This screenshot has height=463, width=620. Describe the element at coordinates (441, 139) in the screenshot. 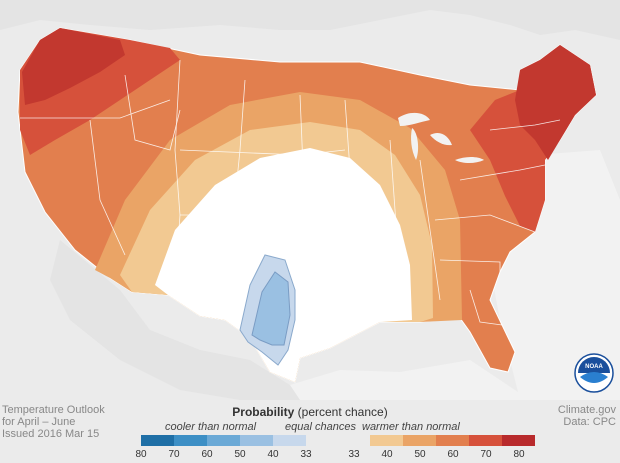

I see `lake-huron` at that location.